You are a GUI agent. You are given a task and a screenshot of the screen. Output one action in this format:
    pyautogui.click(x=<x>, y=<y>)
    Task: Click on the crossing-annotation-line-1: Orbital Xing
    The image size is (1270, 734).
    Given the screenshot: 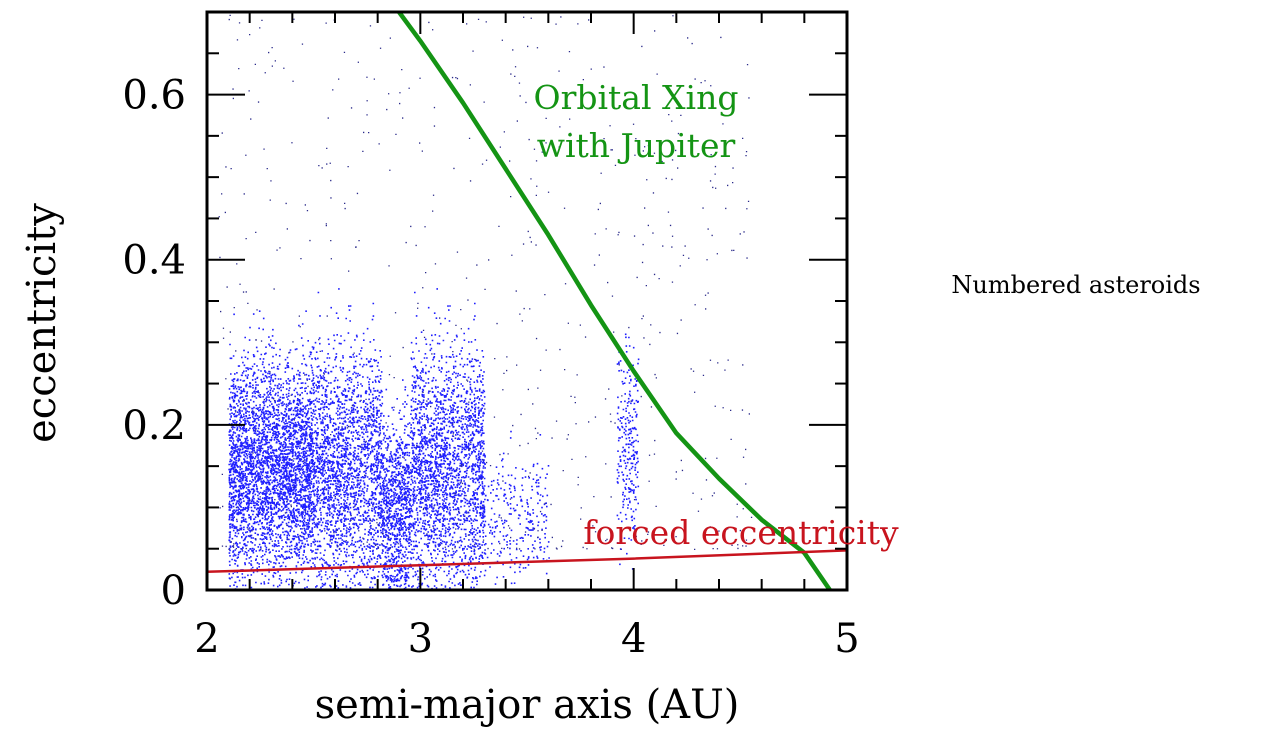 What is the action you would take?
    pyautogui.click(x=636, y=97)
    